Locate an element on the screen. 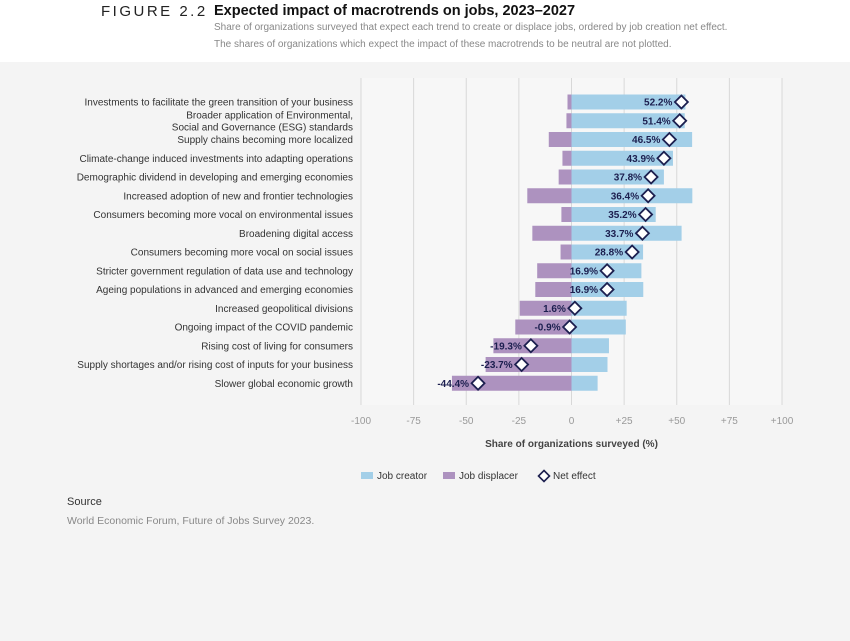 This screenshot has width=850, height=641. net-effect-label: -23.7% is located at coordinates (497, 365).